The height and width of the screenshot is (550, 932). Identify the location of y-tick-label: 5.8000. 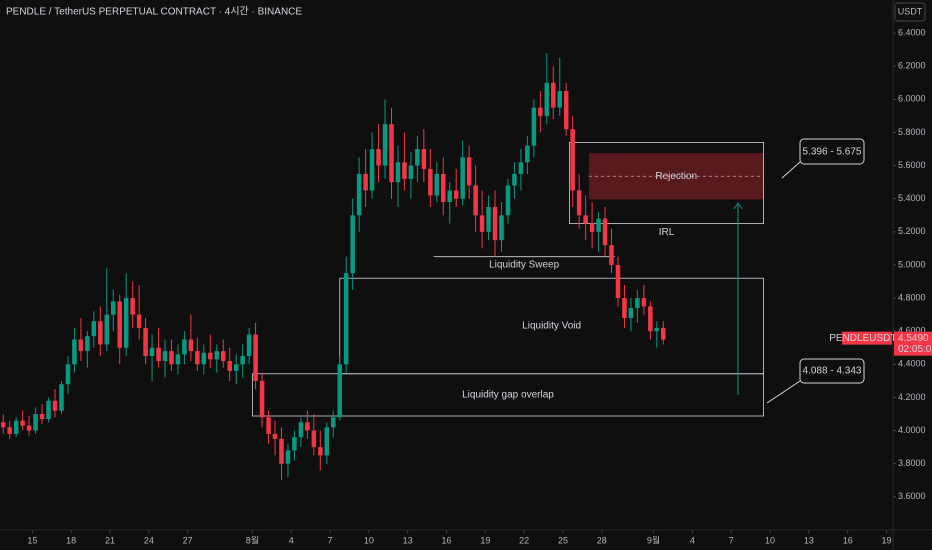
(912, 132).